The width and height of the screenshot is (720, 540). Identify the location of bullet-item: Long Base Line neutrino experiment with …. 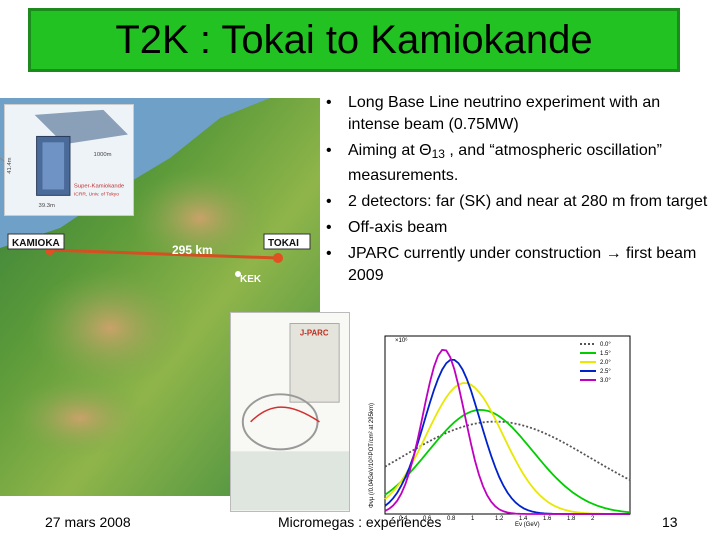
(518, 114).